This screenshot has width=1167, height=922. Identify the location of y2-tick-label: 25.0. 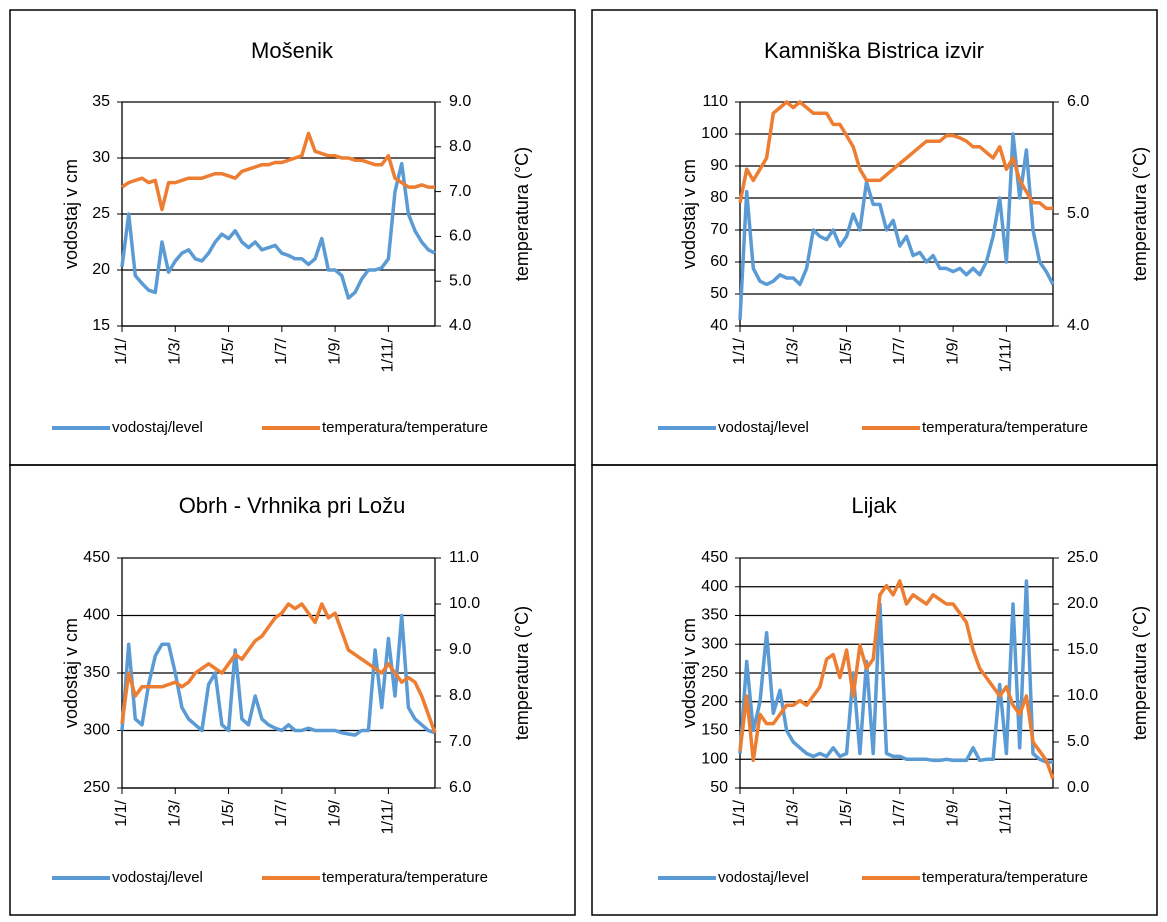
(1082, 557).